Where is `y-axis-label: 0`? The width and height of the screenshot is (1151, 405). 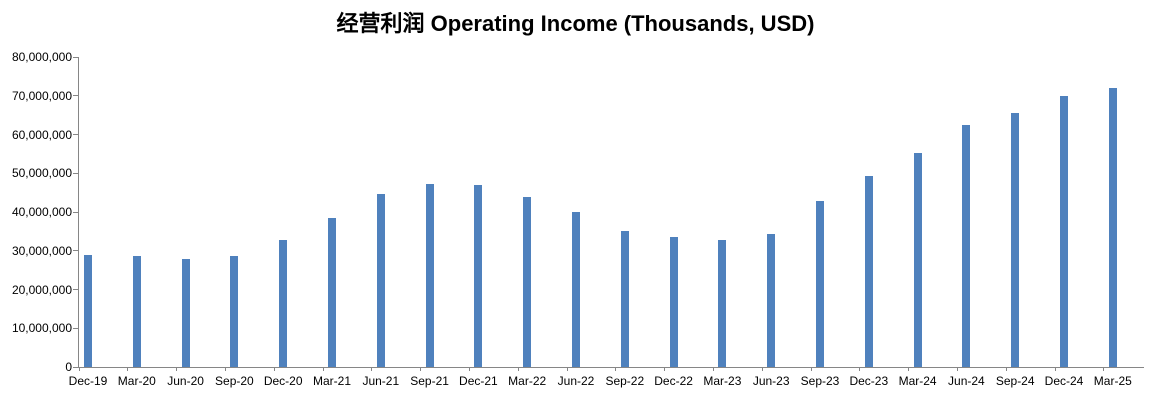 y-axis-label: 0 is located at coordinates (68, 367).